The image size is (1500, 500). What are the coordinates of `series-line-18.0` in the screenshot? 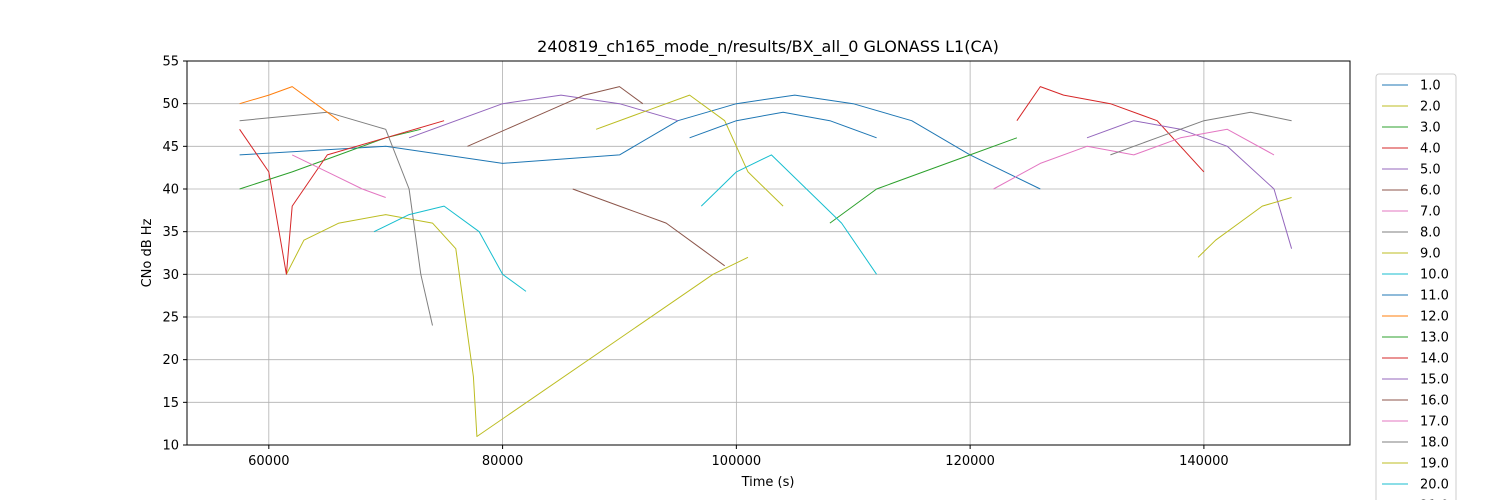 It's located at (1201, 133).